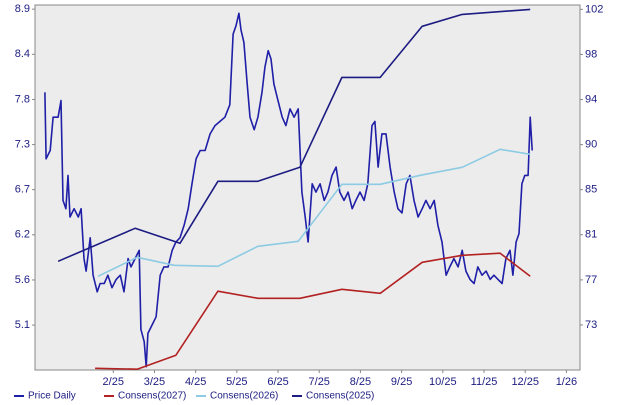 The image size is (620, 405). What do you see at coordinates (52, 396) in the screenshot?
I see `legend-label: Price Daily` at bounding box center [52, 396].